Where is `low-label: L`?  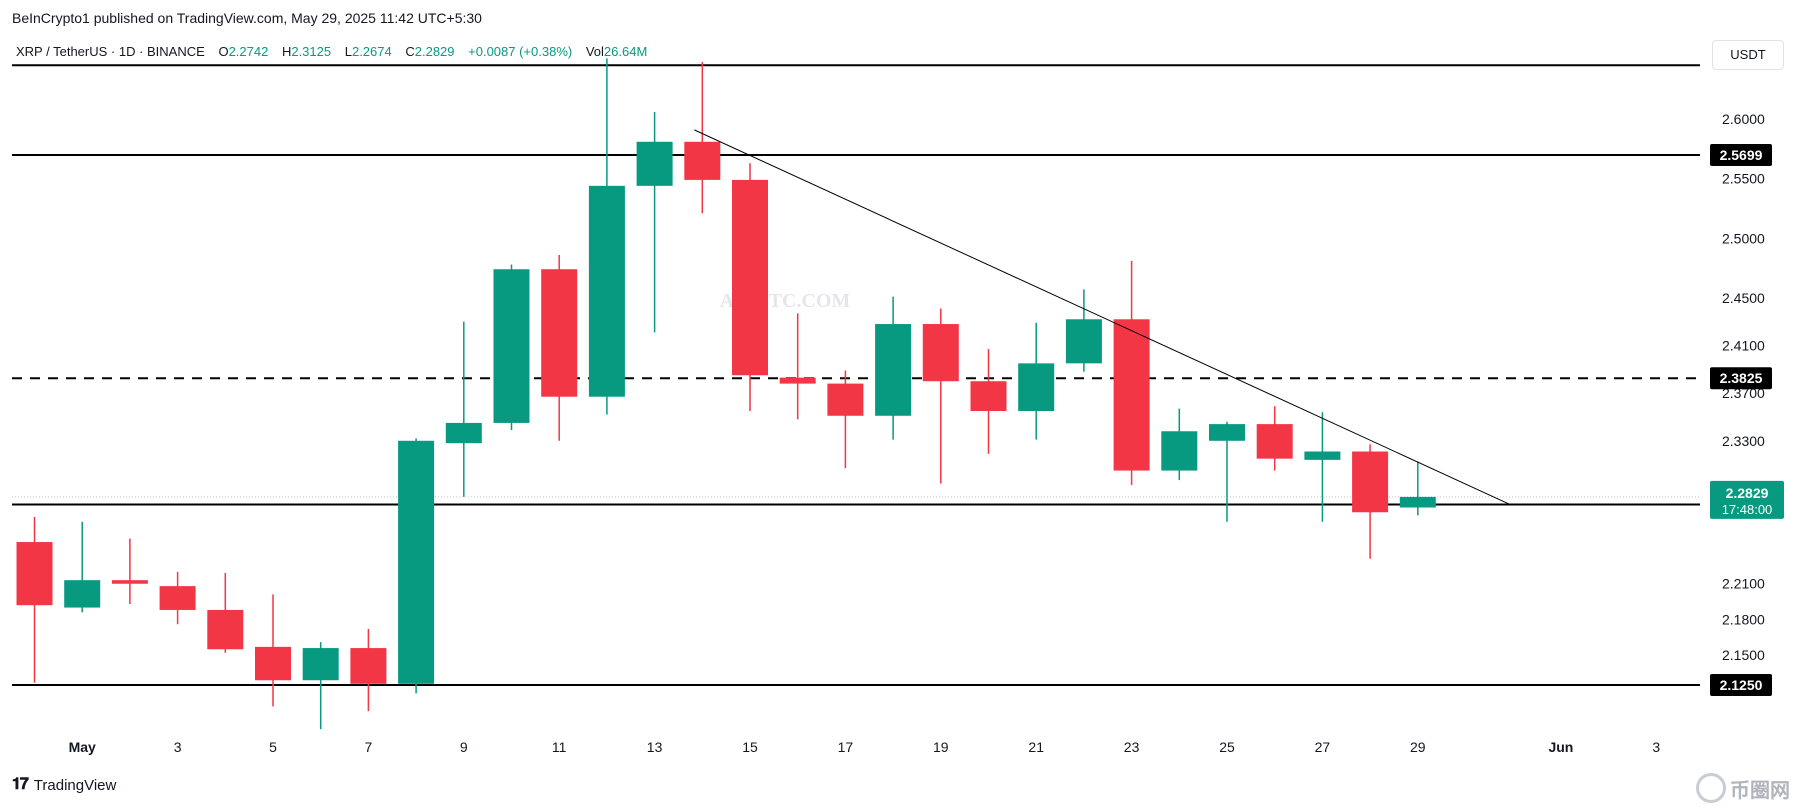 low-label: L is located at coordinates (348, 51).